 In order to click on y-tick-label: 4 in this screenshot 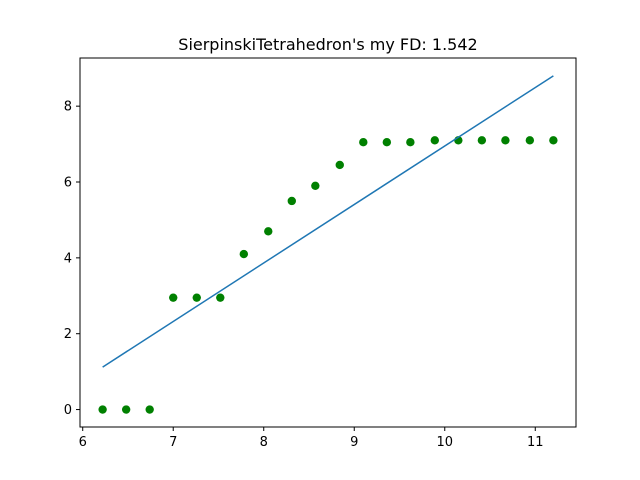, I will do `click(68, 258)`.